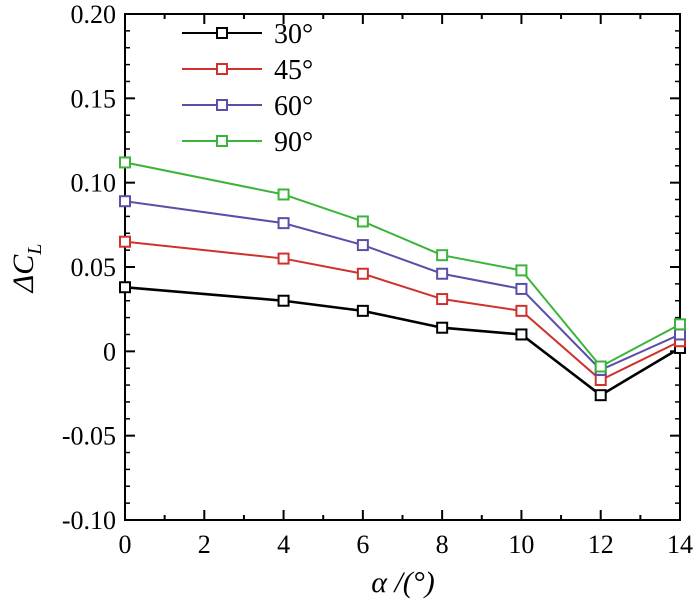 The height and width of the screenshot is (605, 700). I want to click on legend-entry: 45°, so click(247, 70).